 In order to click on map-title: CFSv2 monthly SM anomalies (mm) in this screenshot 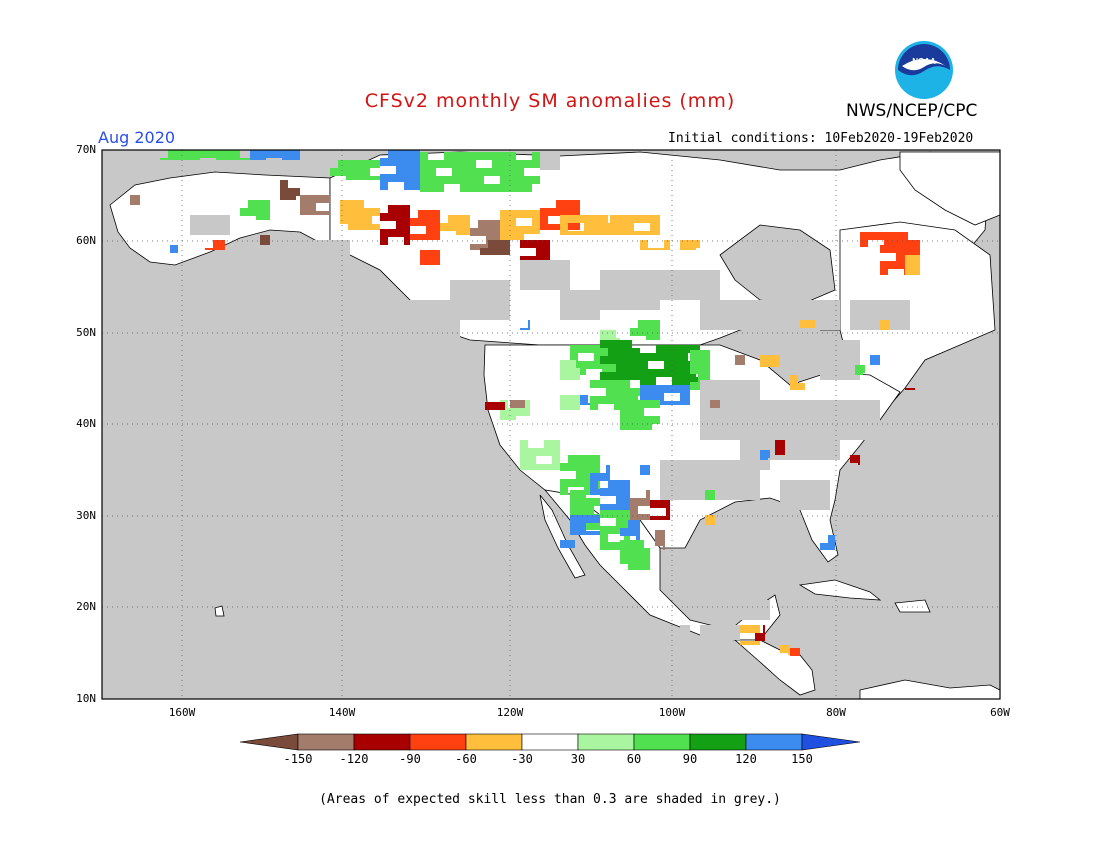, I will do `click(550, 101)`.